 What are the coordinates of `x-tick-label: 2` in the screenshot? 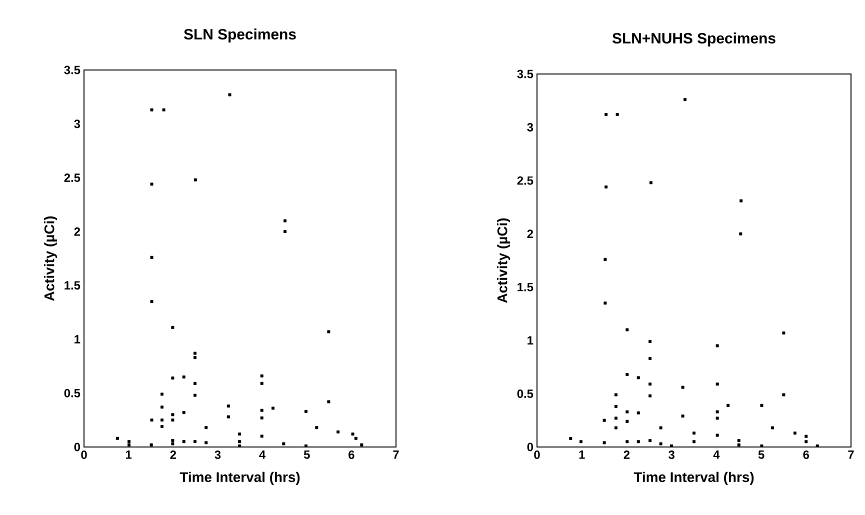 It's located at (173, 454).